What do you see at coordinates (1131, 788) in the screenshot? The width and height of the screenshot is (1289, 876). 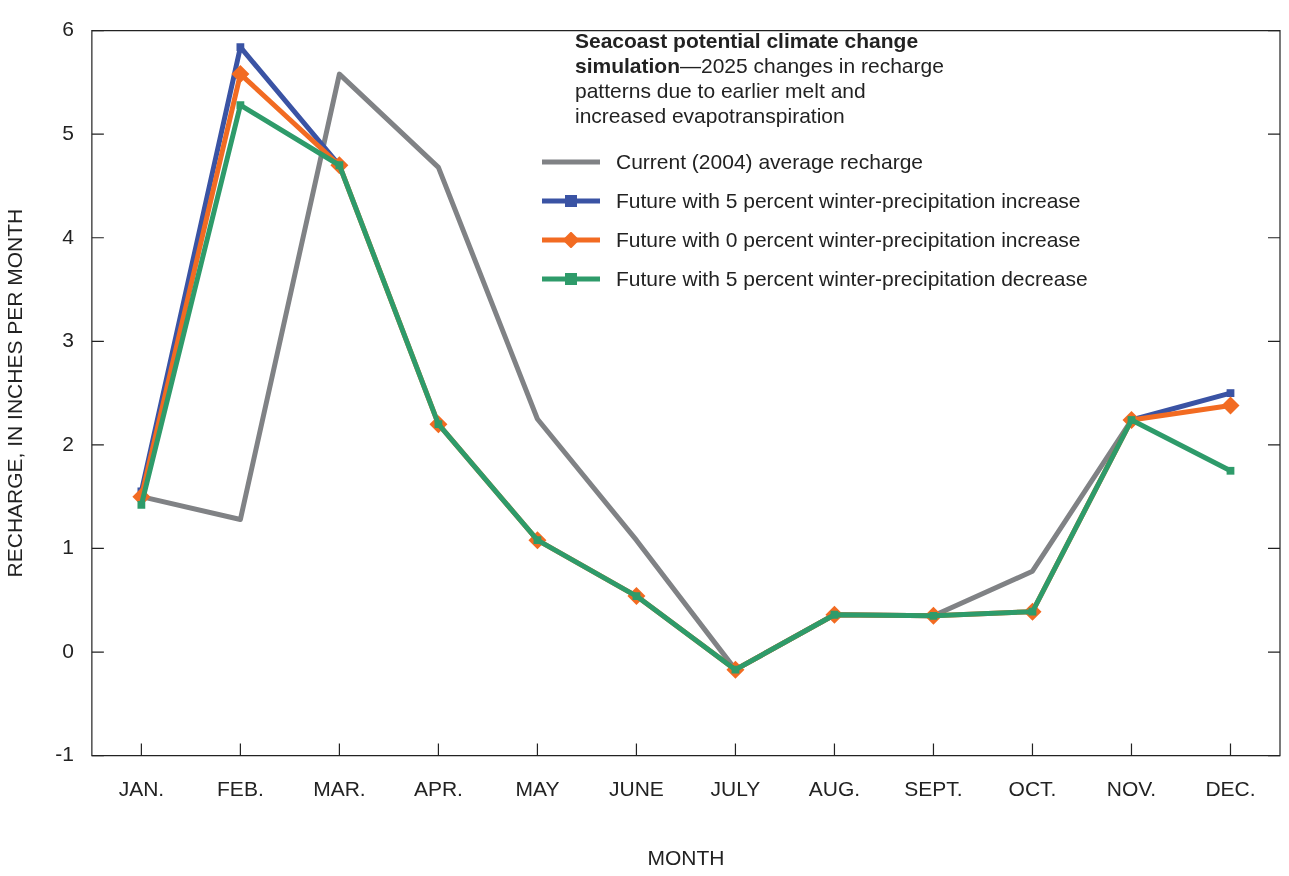 I see `x-tick-label: NOV.` at bounding box center [1131, 788].